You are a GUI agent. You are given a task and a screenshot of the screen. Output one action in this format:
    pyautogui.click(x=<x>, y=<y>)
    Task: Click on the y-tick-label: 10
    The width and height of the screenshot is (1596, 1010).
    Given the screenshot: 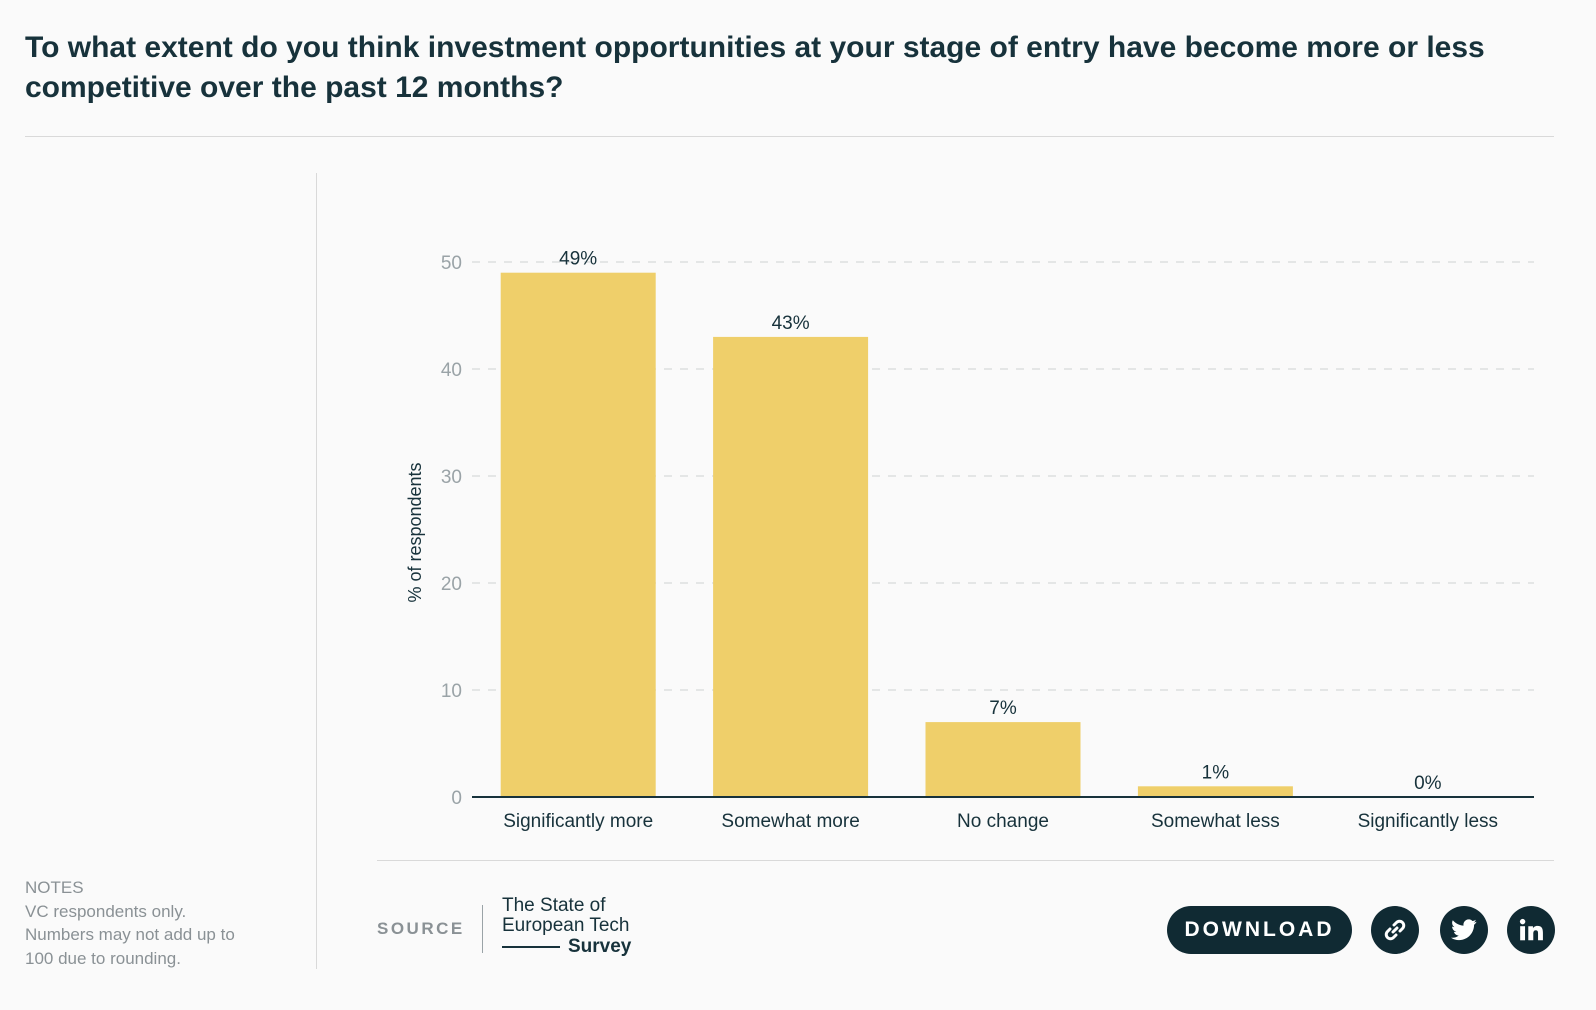 What is the action you would take?
    pyautogui.click(x=451, y=691)
    